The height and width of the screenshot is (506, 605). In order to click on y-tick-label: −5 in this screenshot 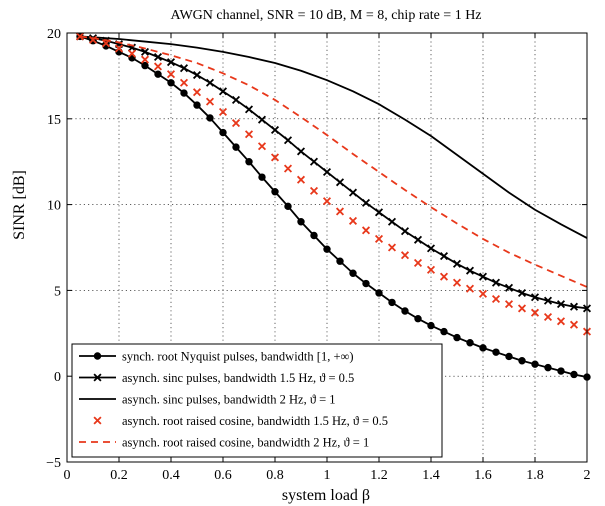, I will do `click(53, 463)`.